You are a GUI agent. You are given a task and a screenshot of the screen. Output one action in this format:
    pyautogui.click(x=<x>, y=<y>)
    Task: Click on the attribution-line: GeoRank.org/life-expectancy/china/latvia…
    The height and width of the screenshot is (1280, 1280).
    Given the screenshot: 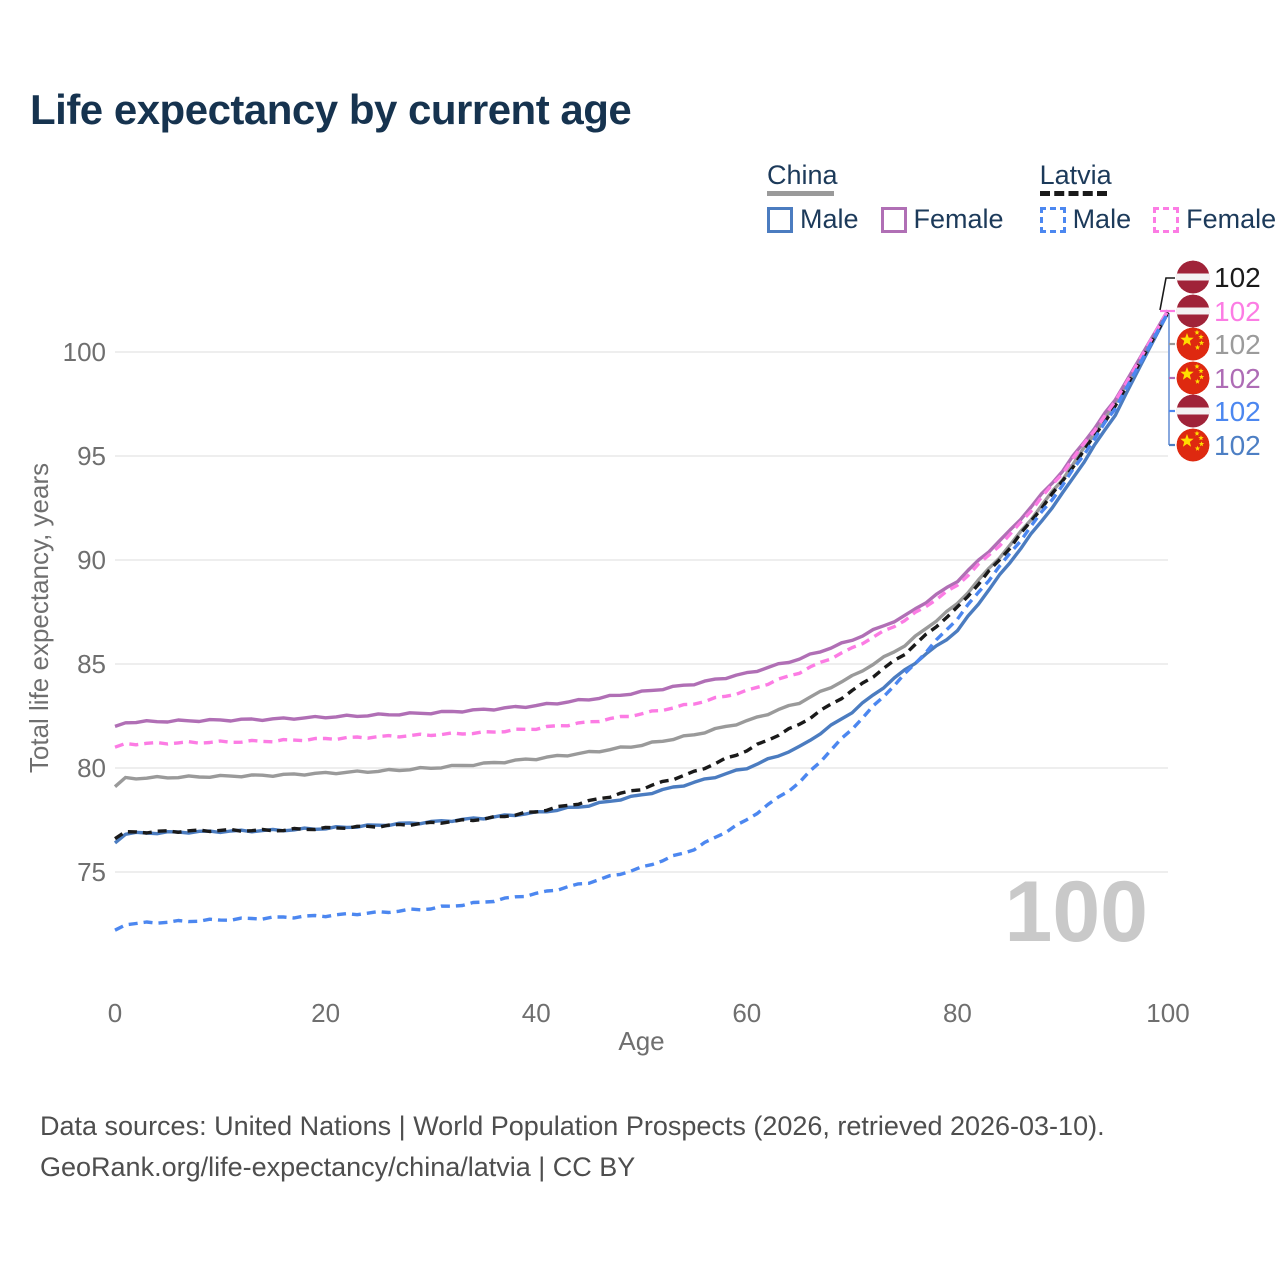 What is the action you would take?
    pyautogui.click(x=338, y=1167)
    